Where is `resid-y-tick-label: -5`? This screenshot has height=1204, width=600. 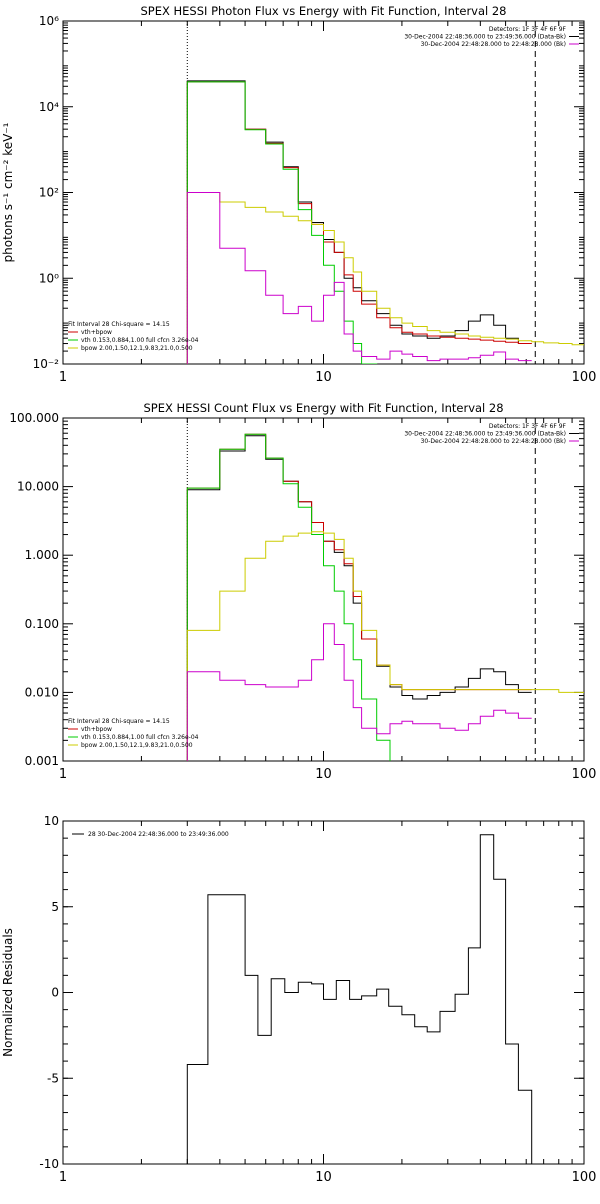
resid-y-tick-label: -5 is located at coordinates (53, 1078).